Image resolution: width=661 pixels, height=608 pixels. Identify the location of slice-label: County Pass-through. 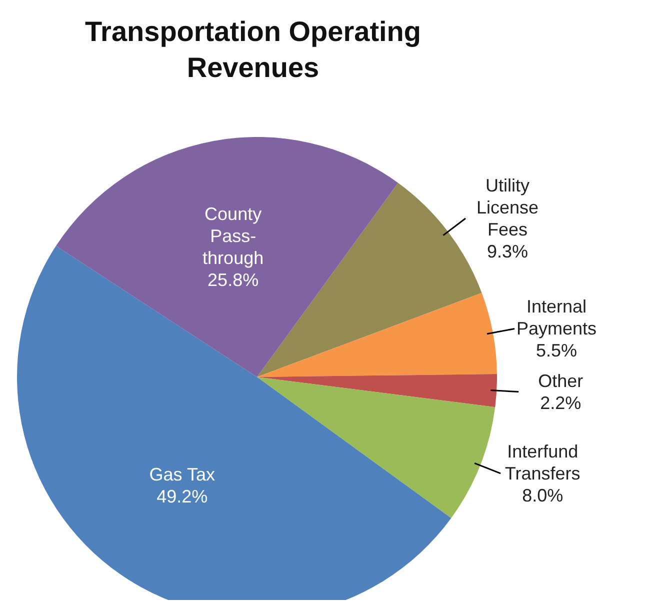
(233, 236).